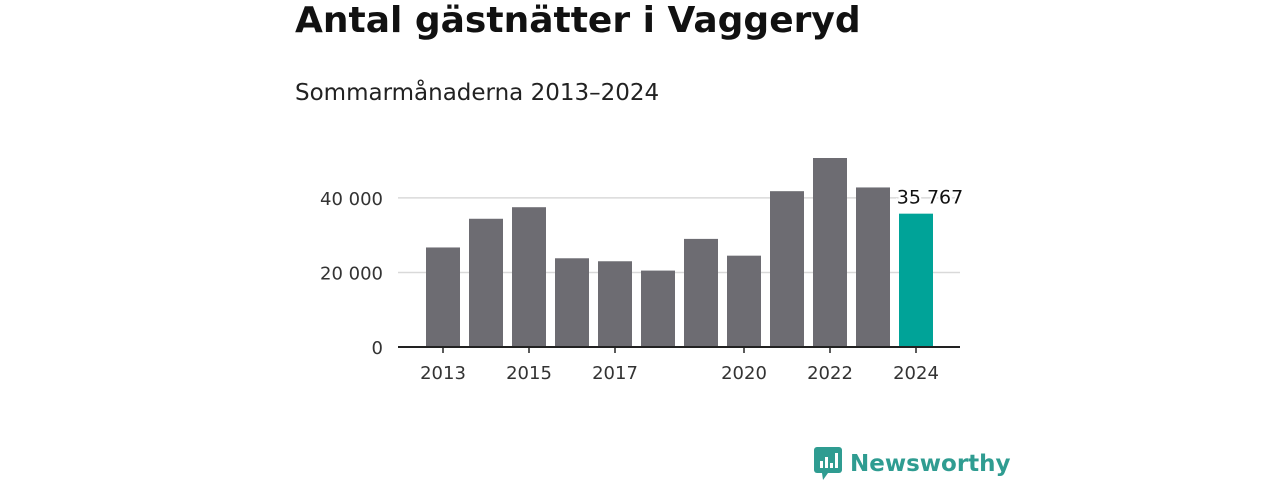 This screenshot has width=1280, height=482. What do you see at coordinates (529, 373) in the screenshot?
I see `x-tick-label: 2015` at bounding box center [529, 373].